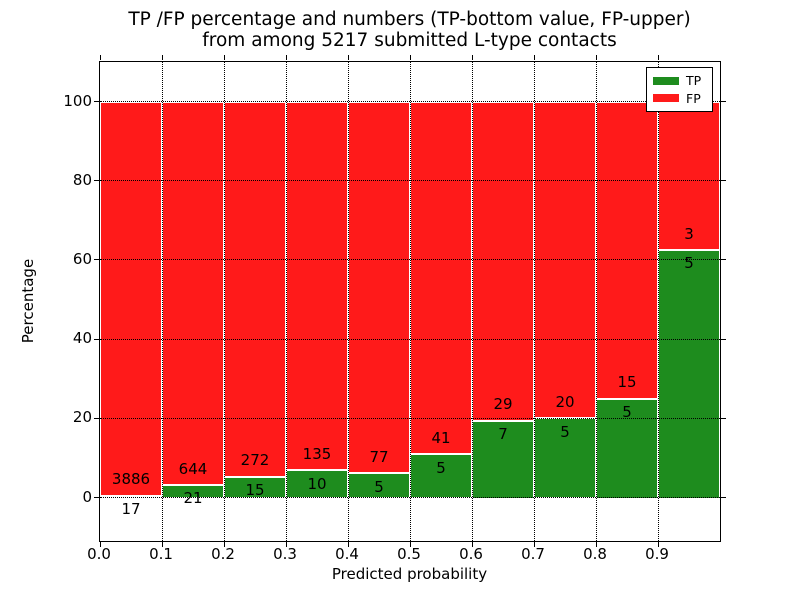 This screenshot has width=800, height=600. What do you see at coordinates (503, 433) in the screenshot?
I see `tp-count-label: 7` at bounding box center [503, 433].